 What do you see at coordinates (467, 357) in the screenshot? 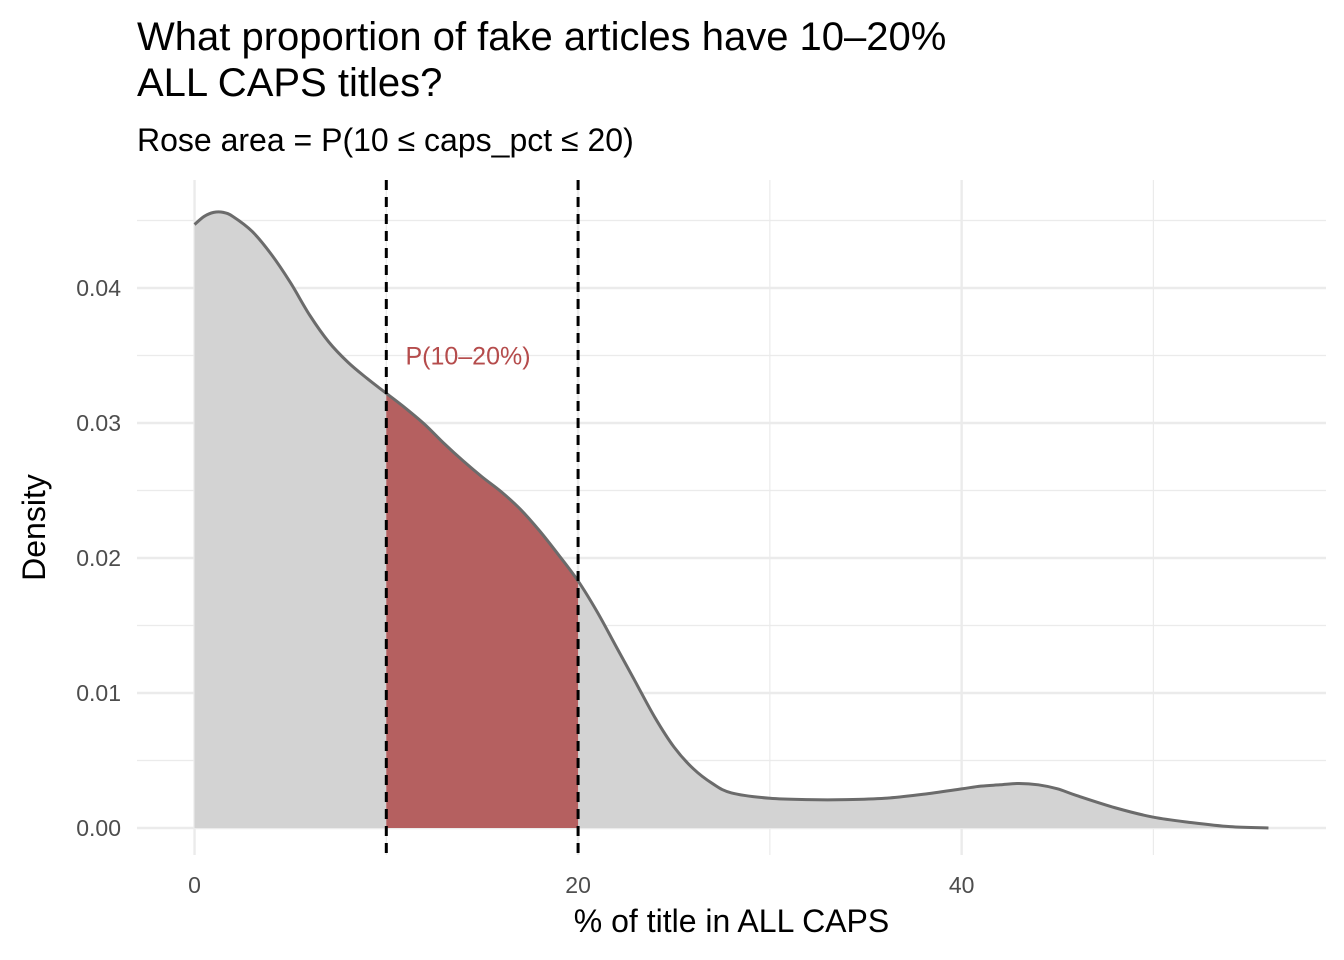
I see `annotation-label: P(10–20%)` at bounding box center [467, 357].